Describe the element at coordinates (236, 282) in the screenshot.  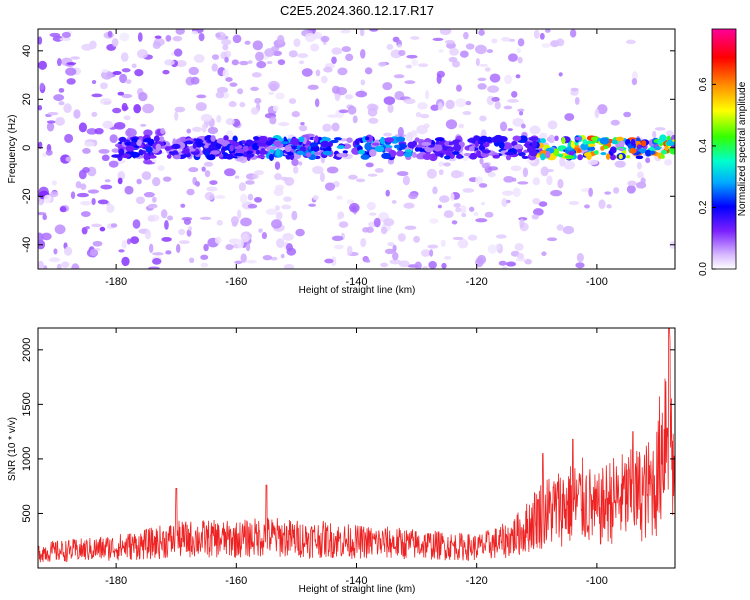
I see `x-tick-label: -160` at that location.